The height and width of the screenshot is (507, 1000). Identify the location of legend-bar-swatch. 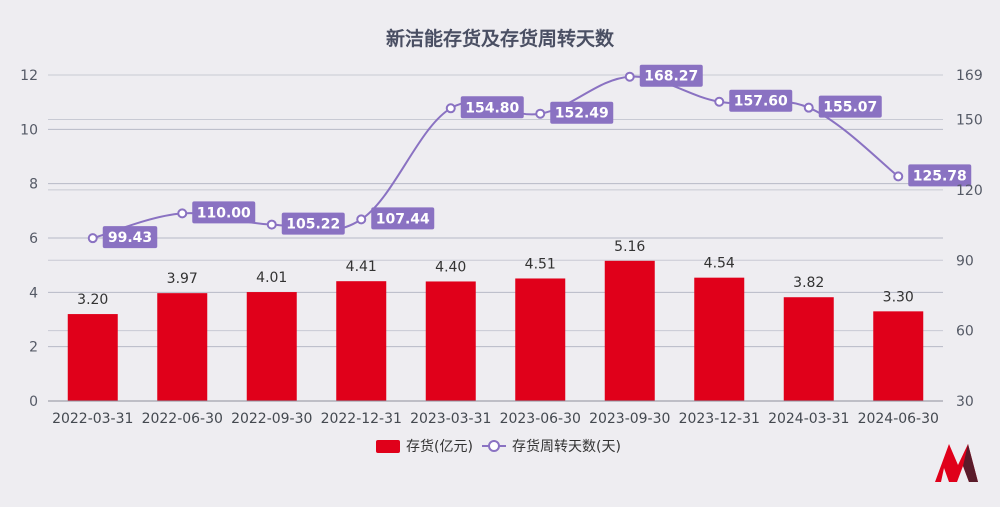
(388, 446).